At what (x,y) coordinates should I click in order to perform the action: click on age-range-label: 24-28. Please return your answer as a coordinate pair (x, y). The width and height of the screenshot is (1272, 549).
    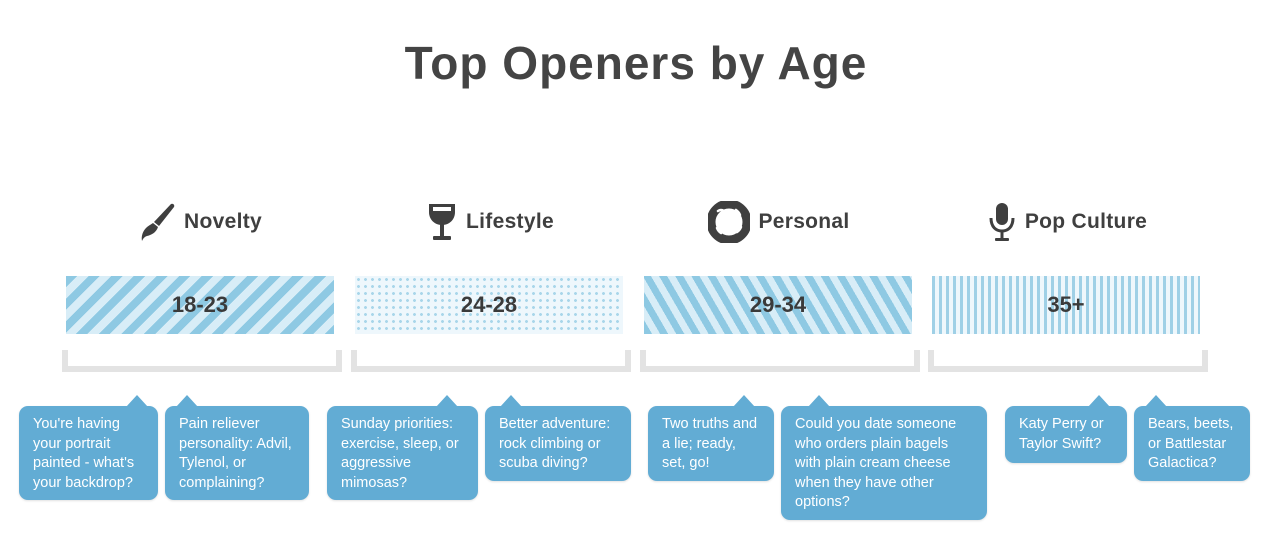
    Looking at the image, I should click on (489, 304).